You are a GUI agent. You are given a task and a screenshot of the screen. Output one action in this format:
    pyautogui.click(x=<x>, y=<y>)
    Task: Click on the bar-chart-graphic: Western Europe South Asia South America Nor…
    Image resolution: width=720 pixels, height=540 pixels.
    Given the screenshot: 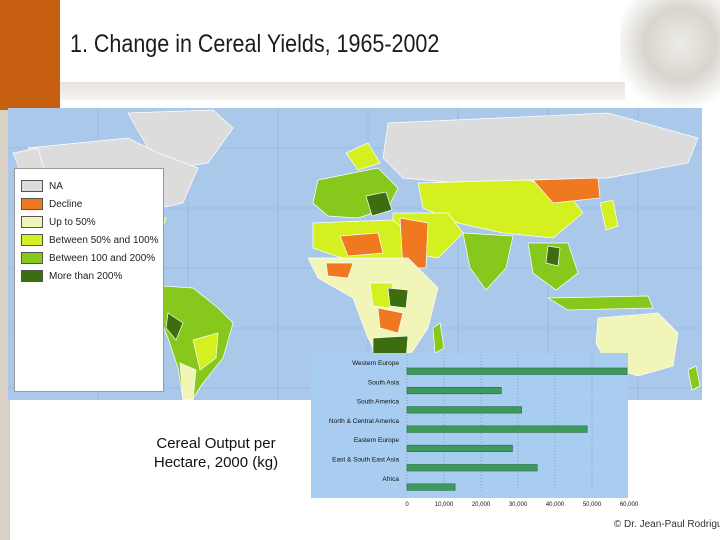 What is the action you would take?
    pyautogui.click(x=478, y=424)
    